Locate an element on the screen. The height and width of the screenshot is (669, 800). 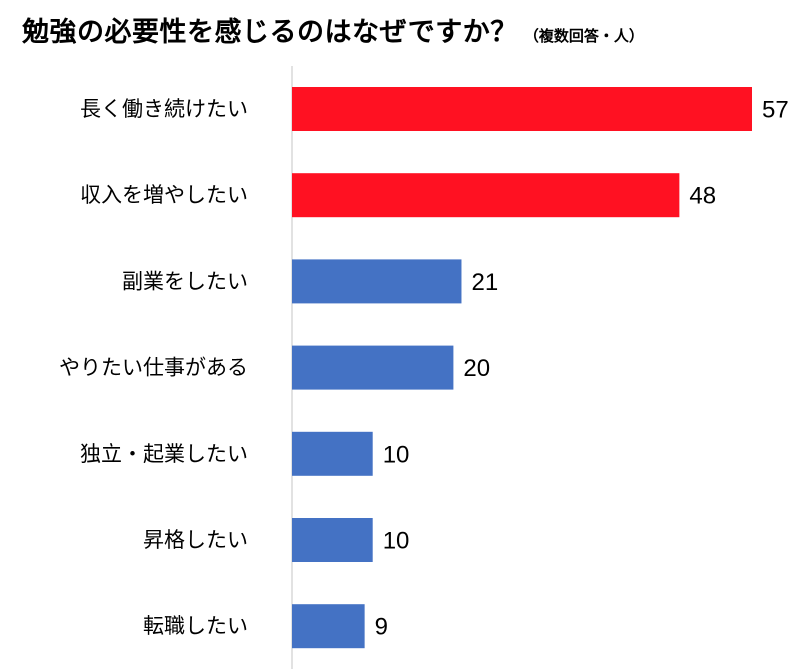
value-label-0: 57 is located at coordinates (775, 110).